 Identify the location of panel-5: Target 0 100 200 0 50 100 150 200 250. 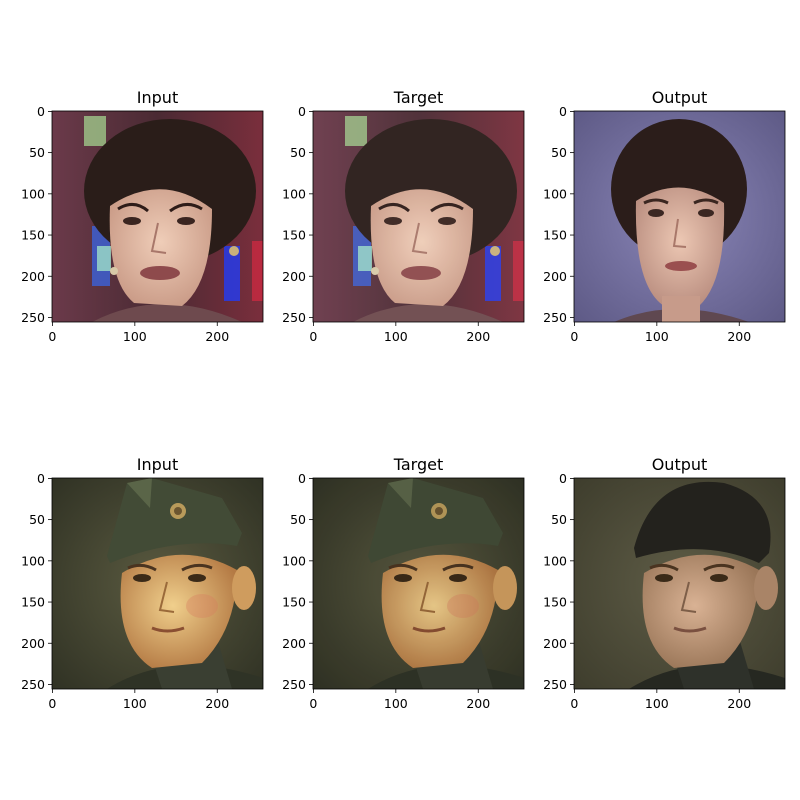
(403, 583).